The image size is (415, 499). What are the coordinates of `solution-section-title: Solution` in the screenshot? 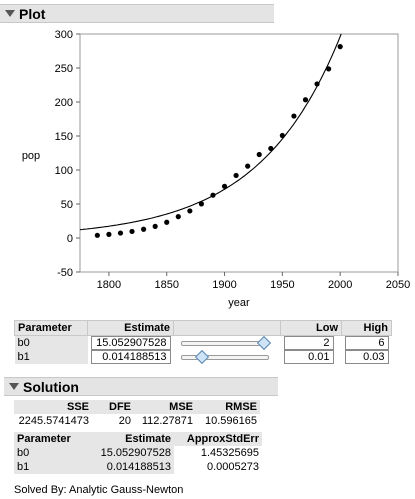 It's located at (51, 386).